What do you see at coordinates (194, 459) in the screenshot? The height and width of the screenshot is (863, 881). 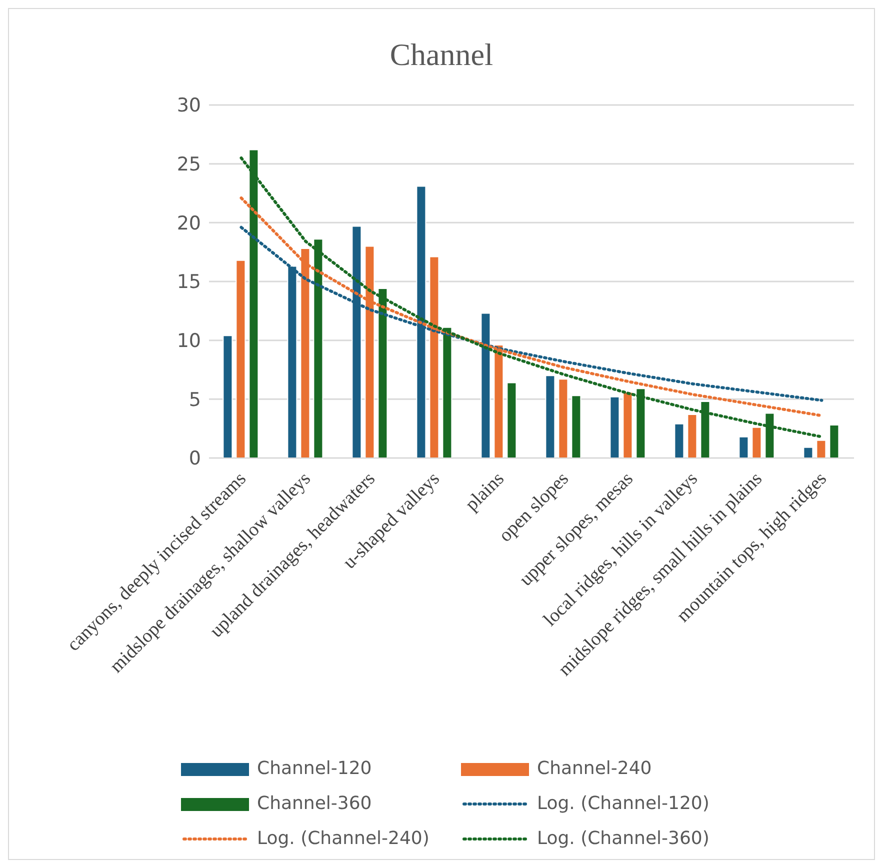 I see `y-tick-label: 0` at bounding box center [194, 459].